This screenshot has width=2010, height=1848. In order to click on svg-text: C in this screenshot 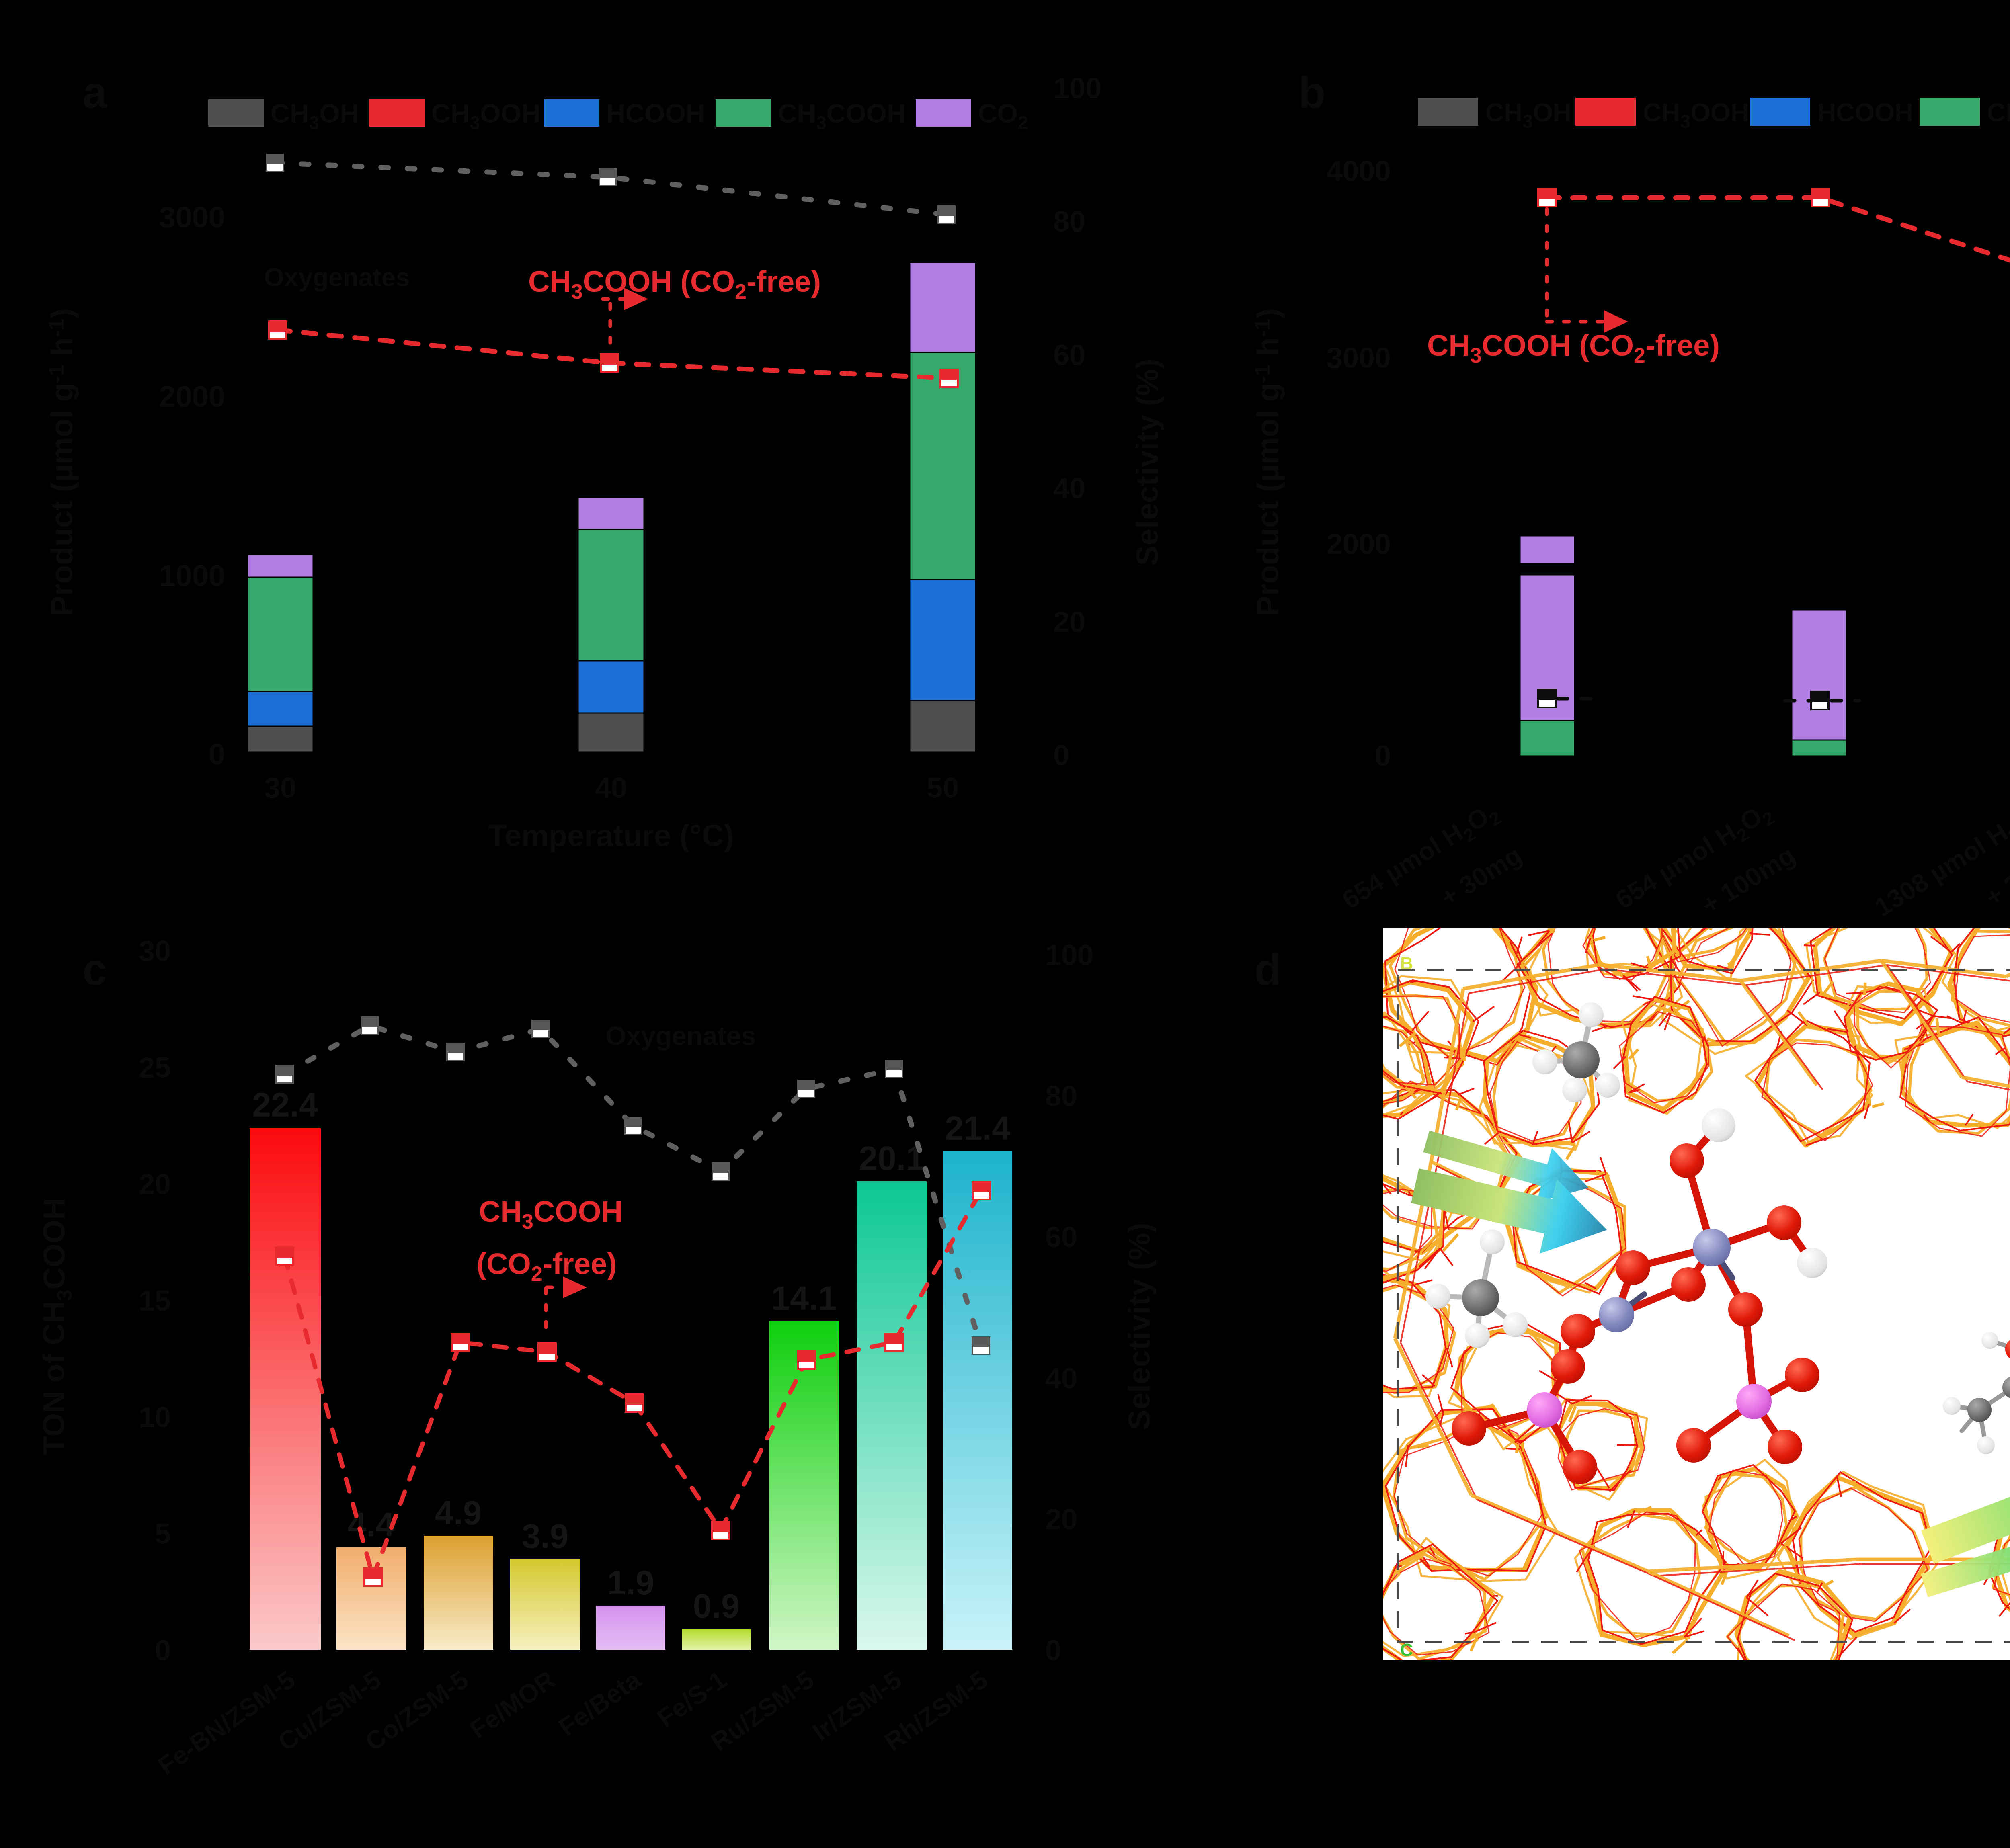, I will do `click(1406, 1650)`.